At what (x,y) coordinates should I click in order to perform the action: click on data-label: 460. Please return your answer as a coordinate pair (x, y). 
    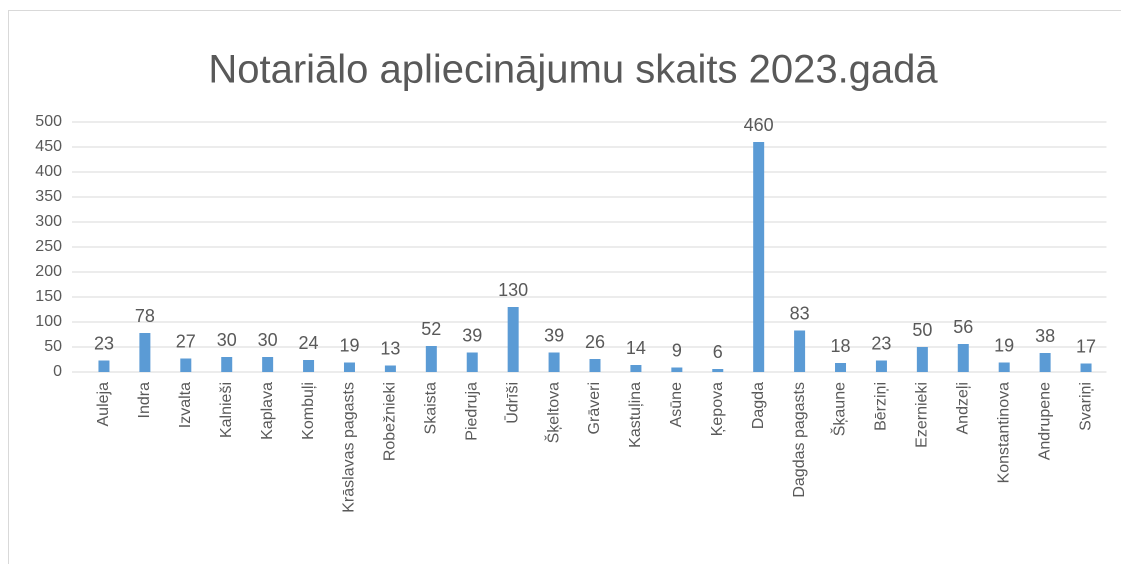
    Looking at the image, I should click on (759, 125).